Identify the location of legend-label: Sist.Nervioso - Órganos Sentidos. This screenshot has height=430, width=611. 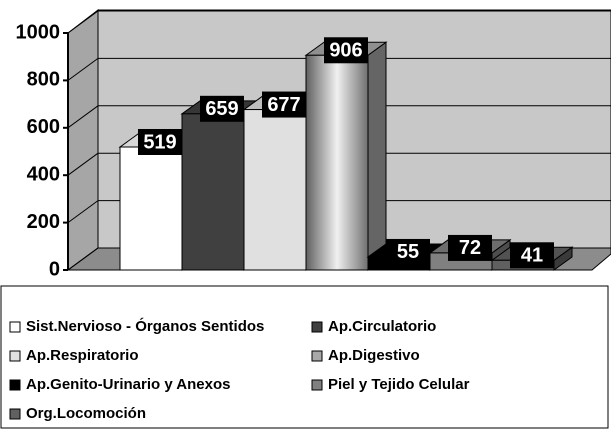
(145, 326).